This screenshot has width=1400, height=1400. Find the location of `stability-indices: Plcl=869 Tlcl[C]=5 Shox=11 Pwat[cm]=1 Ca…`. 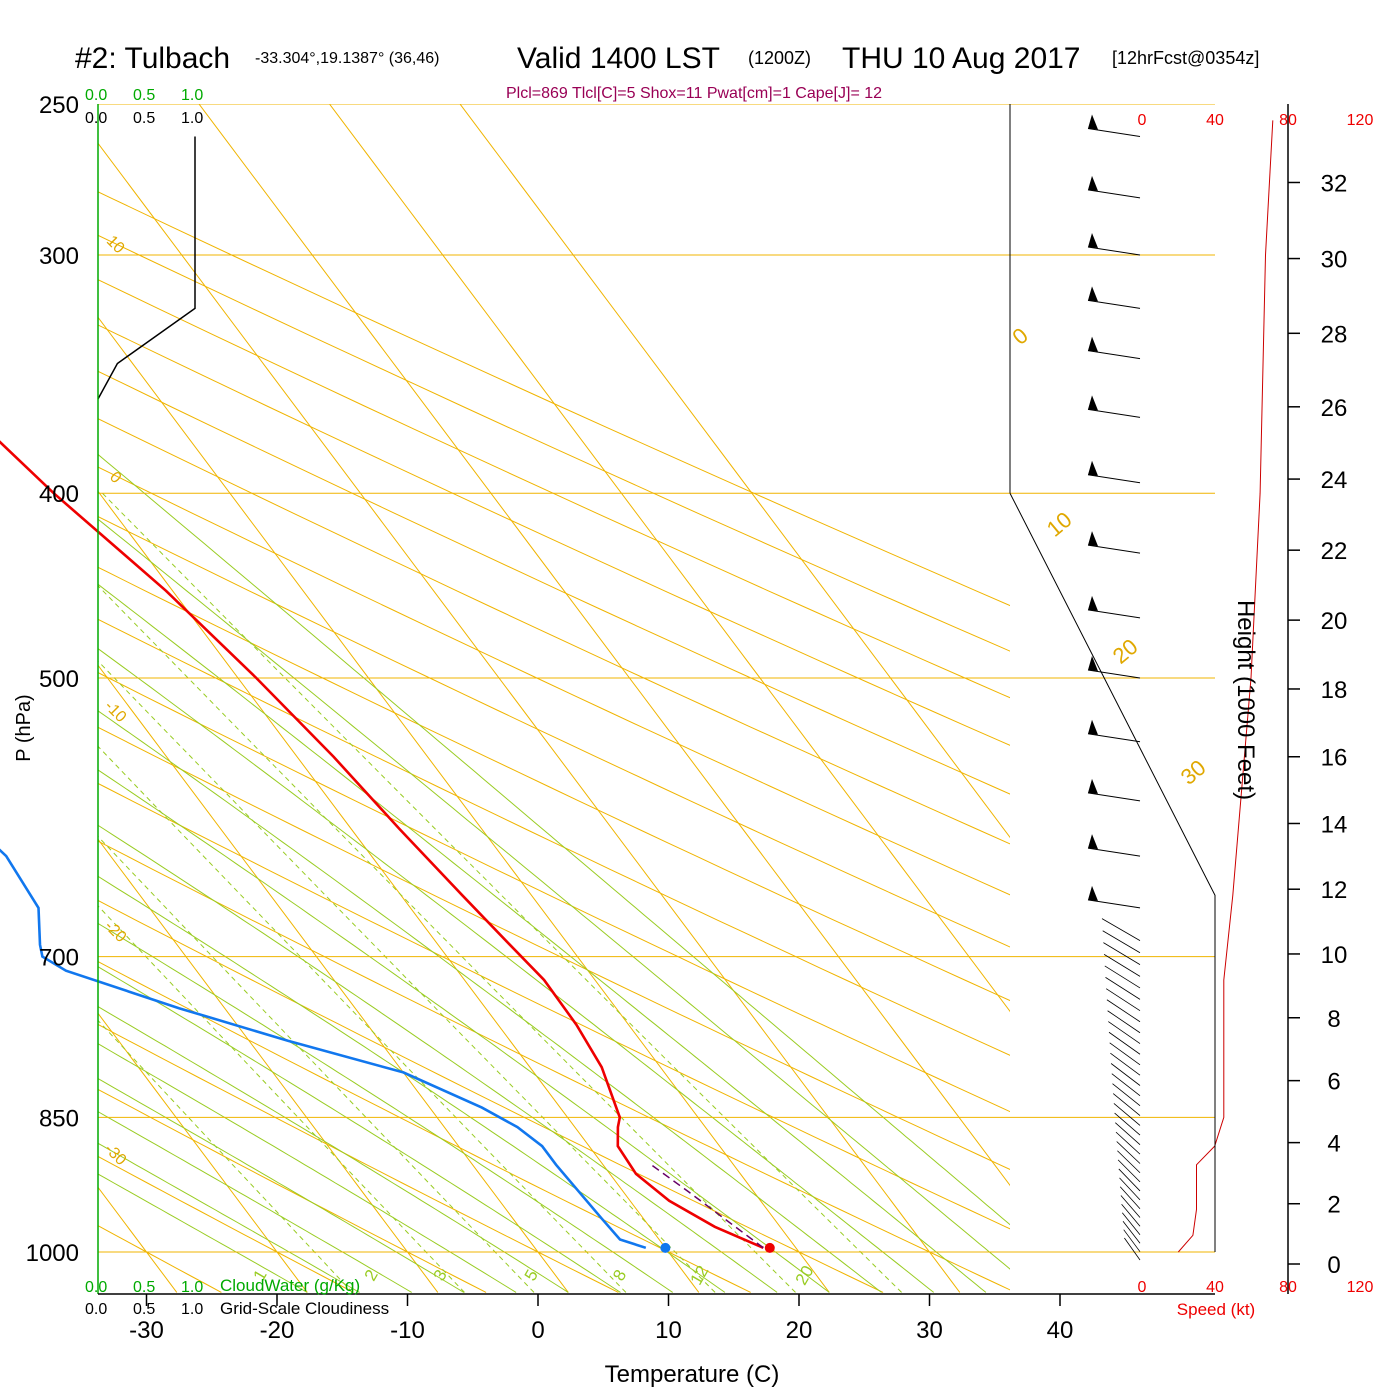

stability-indices: Plcl=869 Tlcl[C]=5 Shox=11 Pwat[cm]=1 Ca… is located at coordinates (694, 93).